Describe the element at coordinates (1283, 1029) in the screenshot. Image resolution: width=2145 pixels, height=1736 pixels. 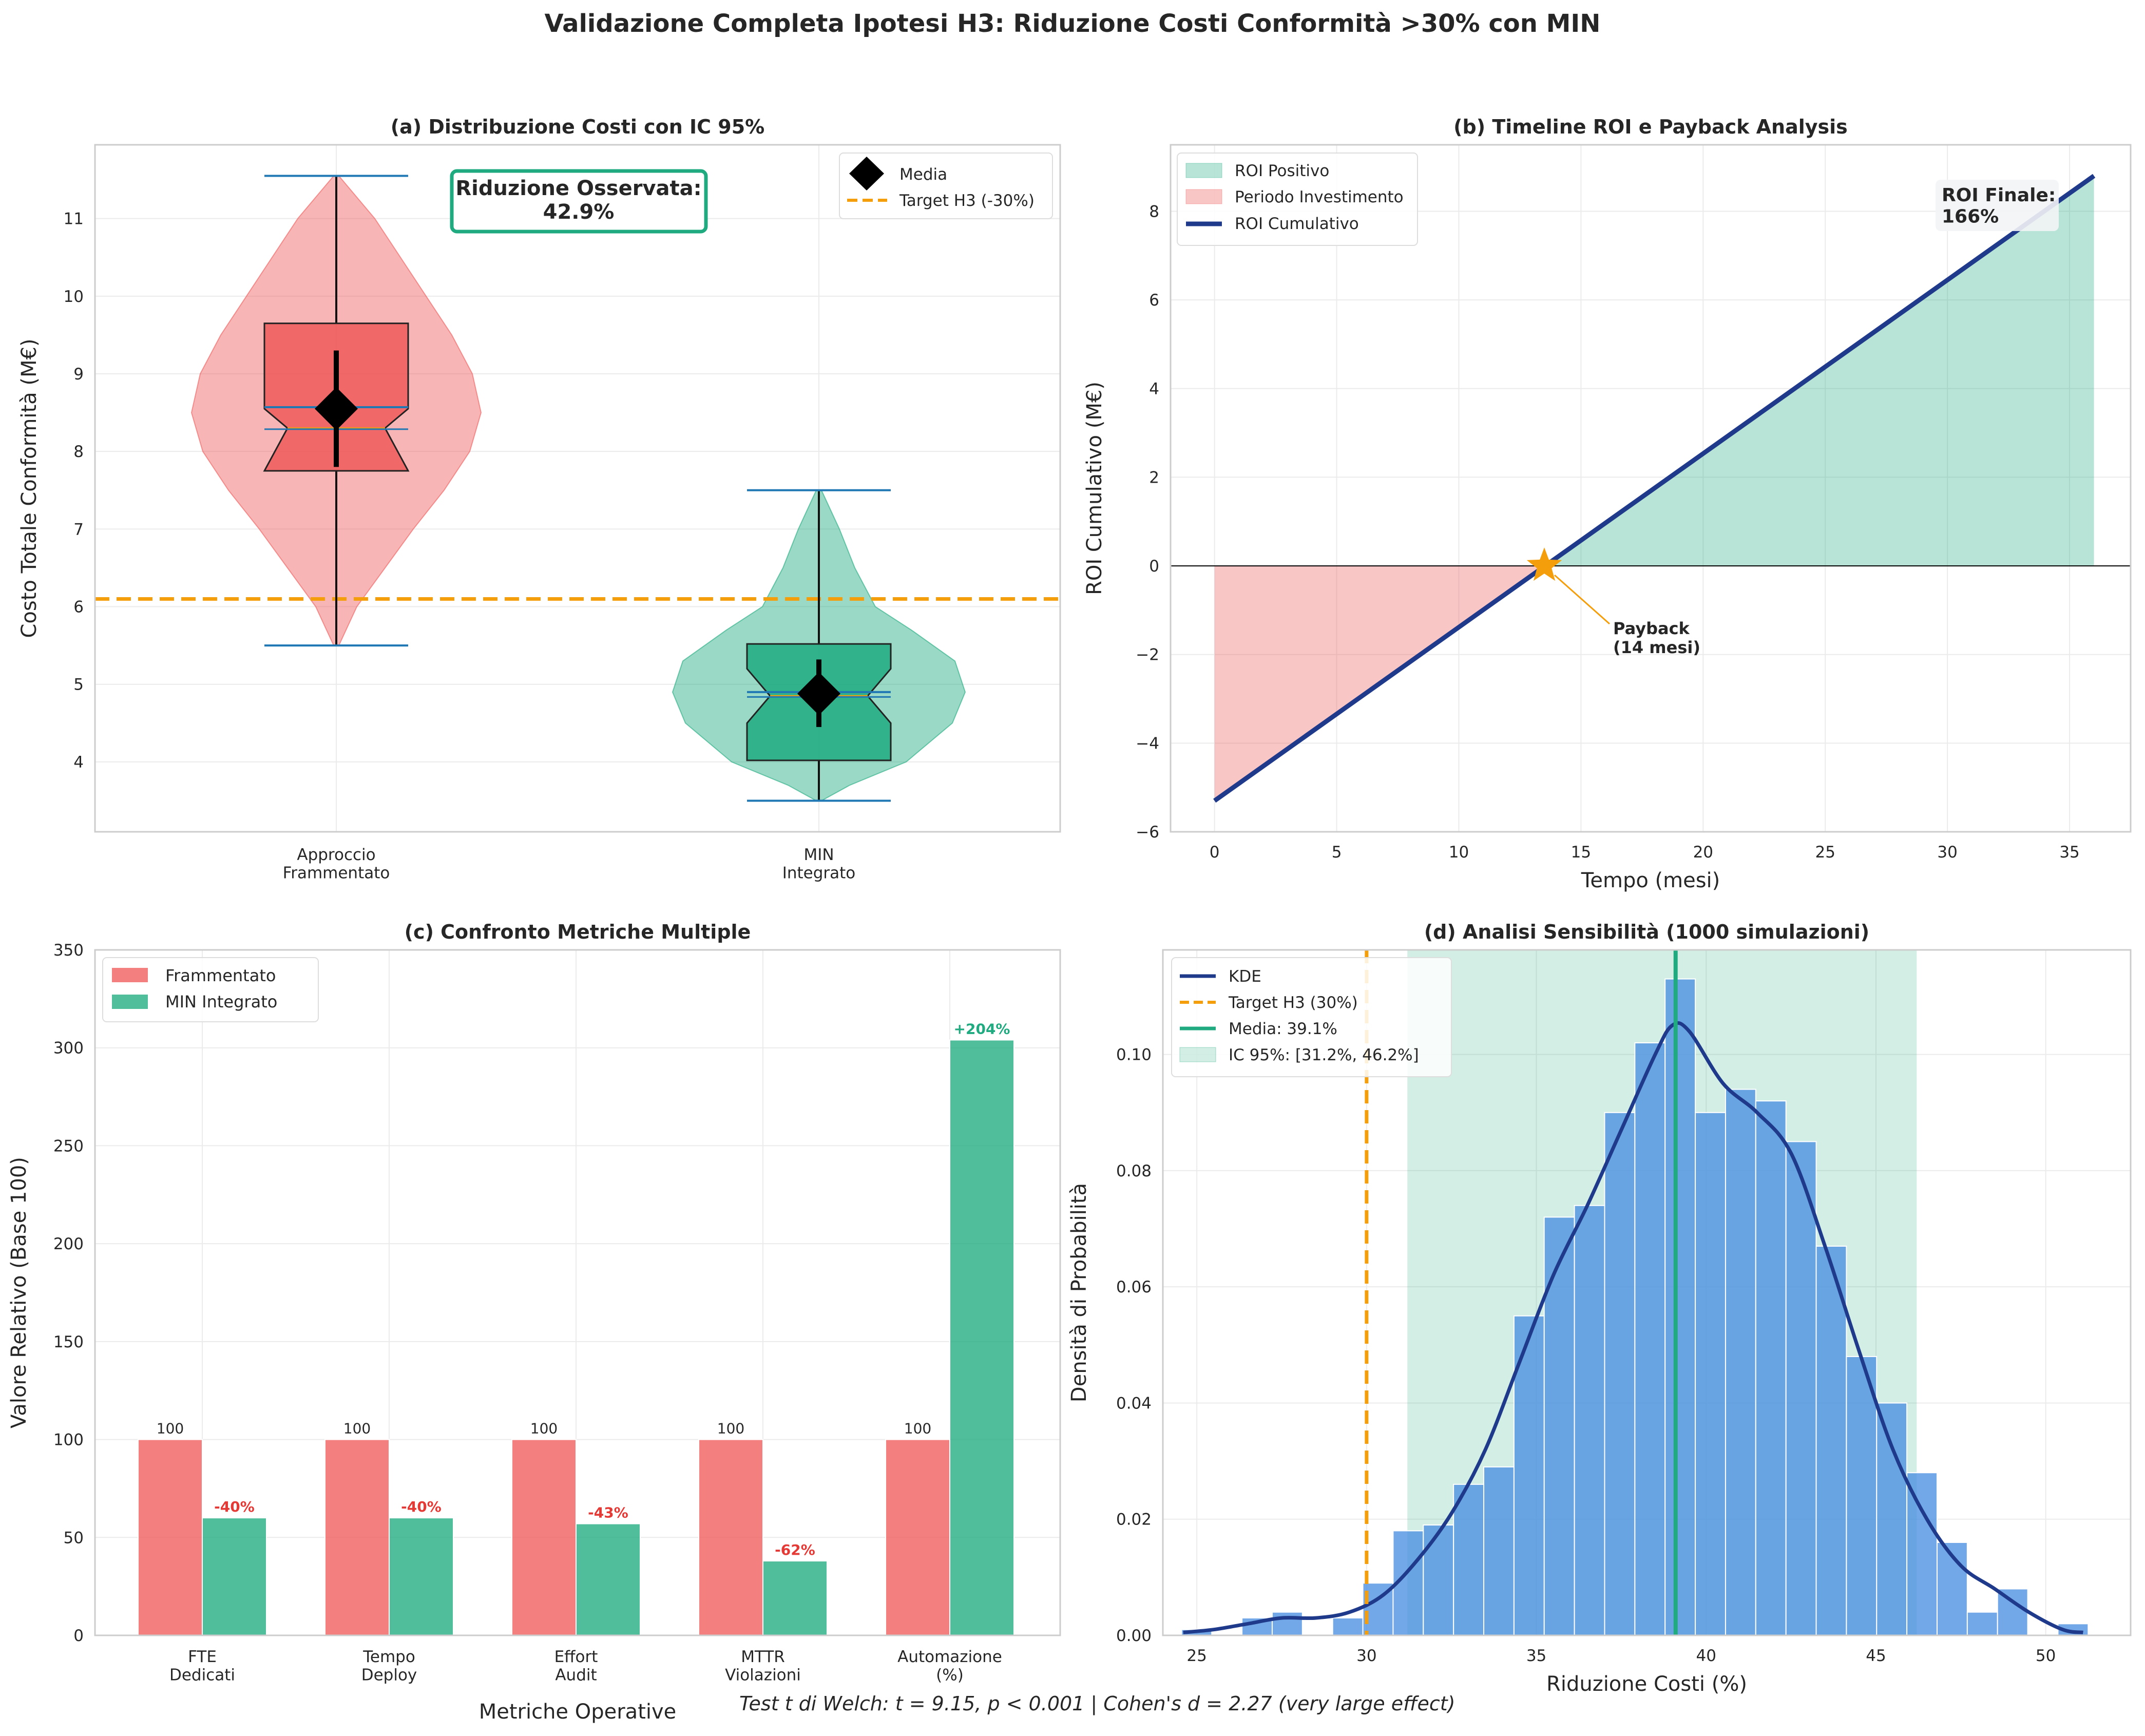
I see `legend-label: Media: 39.1%` at that location.